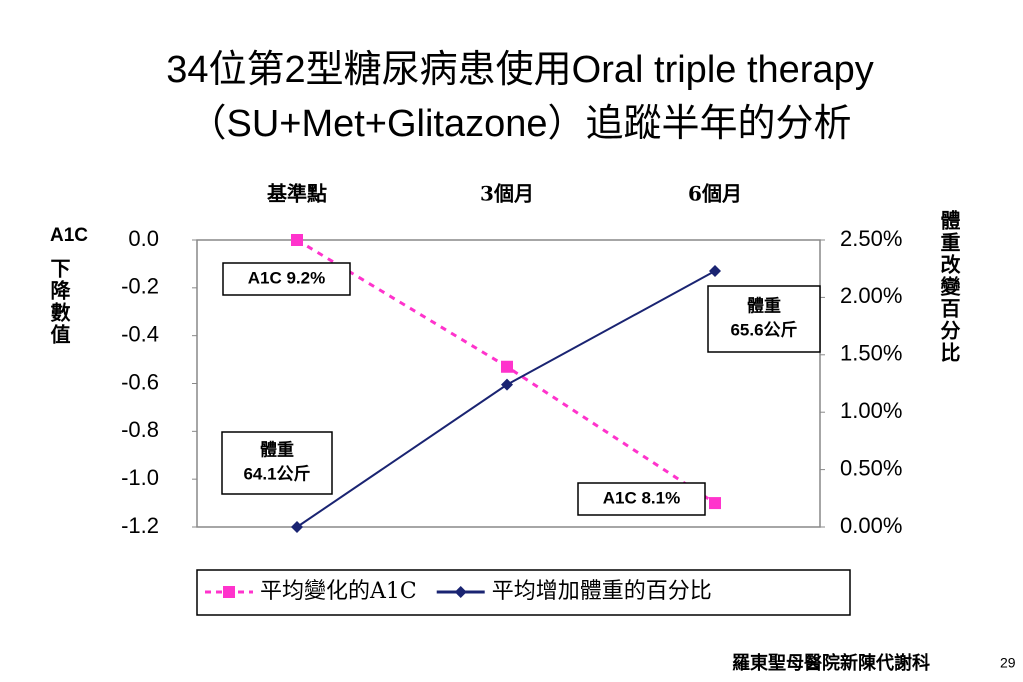 Image resolution: width=1023 pixels, height=682 pixels. Describe the element at coordinates (519, 70) in the screenshot. I see `chart-title: 34位第2型糖尿病患使用Oral triple therapy` at that location.